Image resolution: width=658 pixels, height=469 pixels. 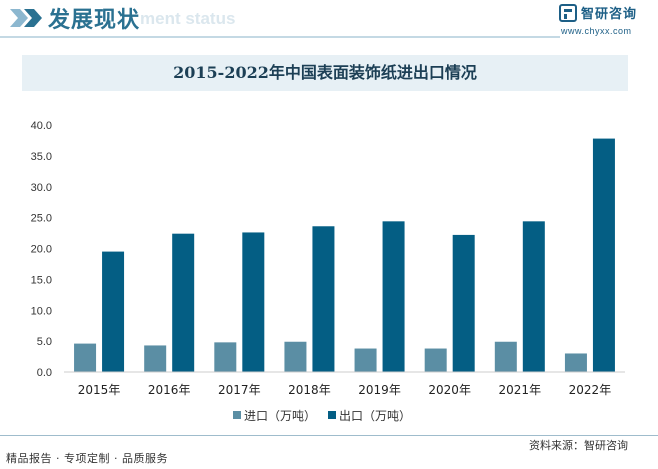 What do you see at coordinates (169, 390) in the screenshot?
I see `x-tick-label: 2016年` at bounding box center [169, 390].